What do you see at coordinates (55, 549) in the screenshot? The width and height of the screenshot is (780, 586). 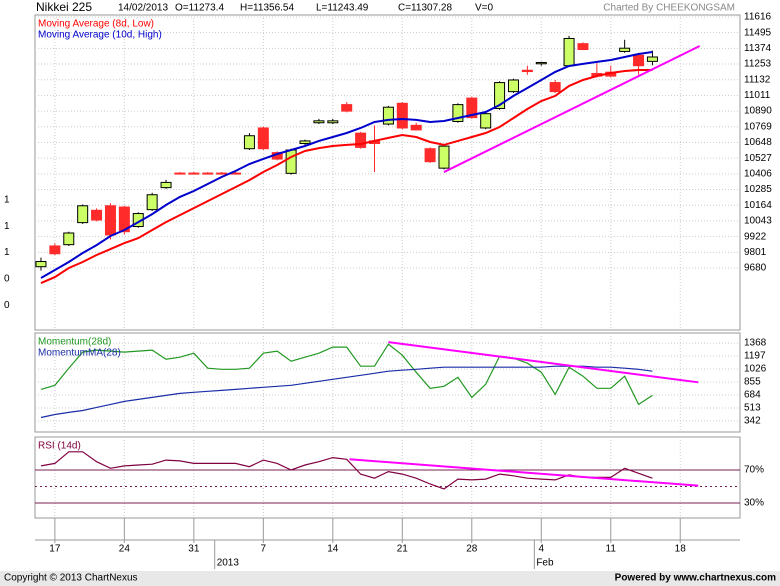 I see `x-tick-label: 17` at bounding box center [55, 549].